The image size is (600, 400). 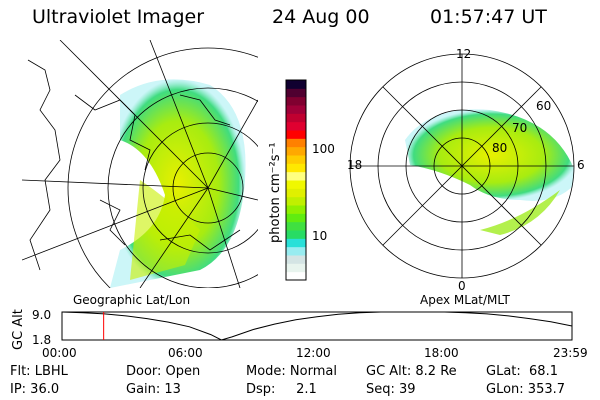 What do you see at coordinates (489, 155) in the screenshot?
I see `aurora-emission-right` at bounding box center [489, 155].